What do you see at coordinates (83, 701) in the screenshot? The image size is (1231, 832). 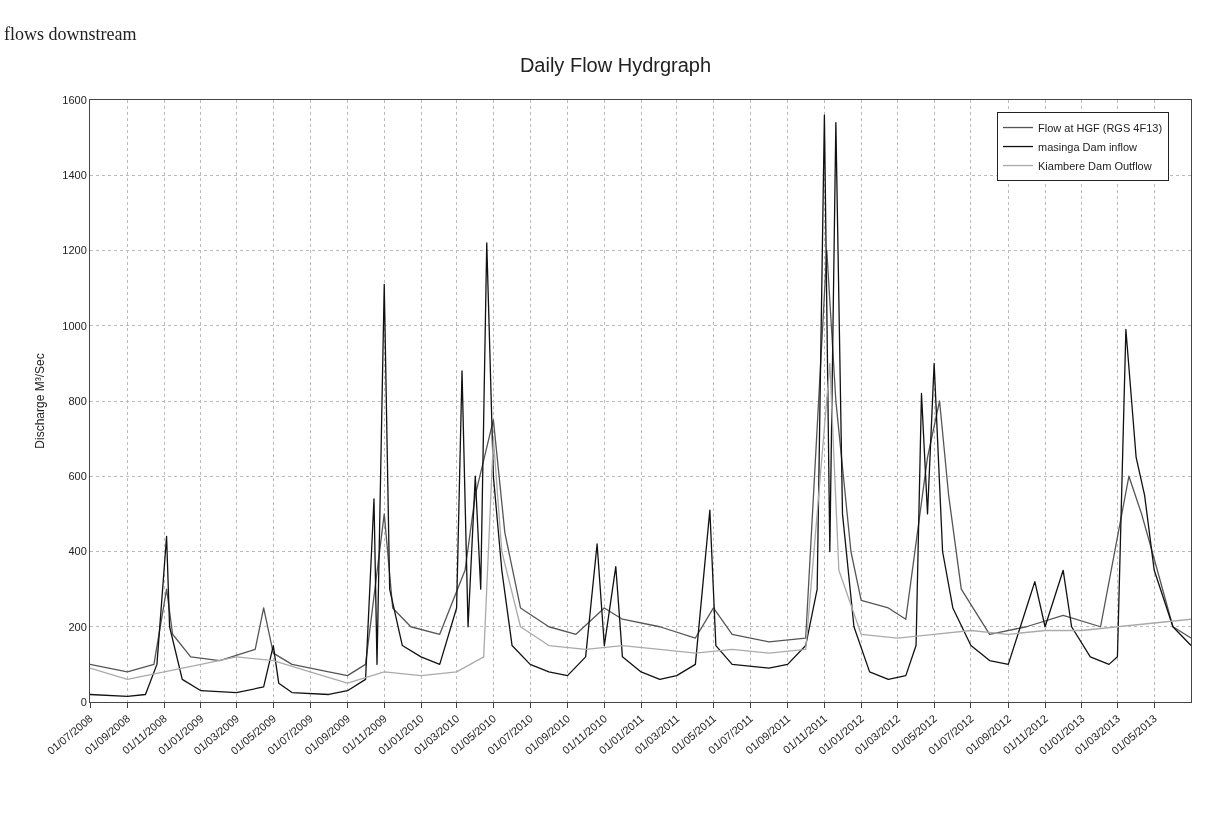 I see `y-tick-label: 0` at bounding box center [83, 701].